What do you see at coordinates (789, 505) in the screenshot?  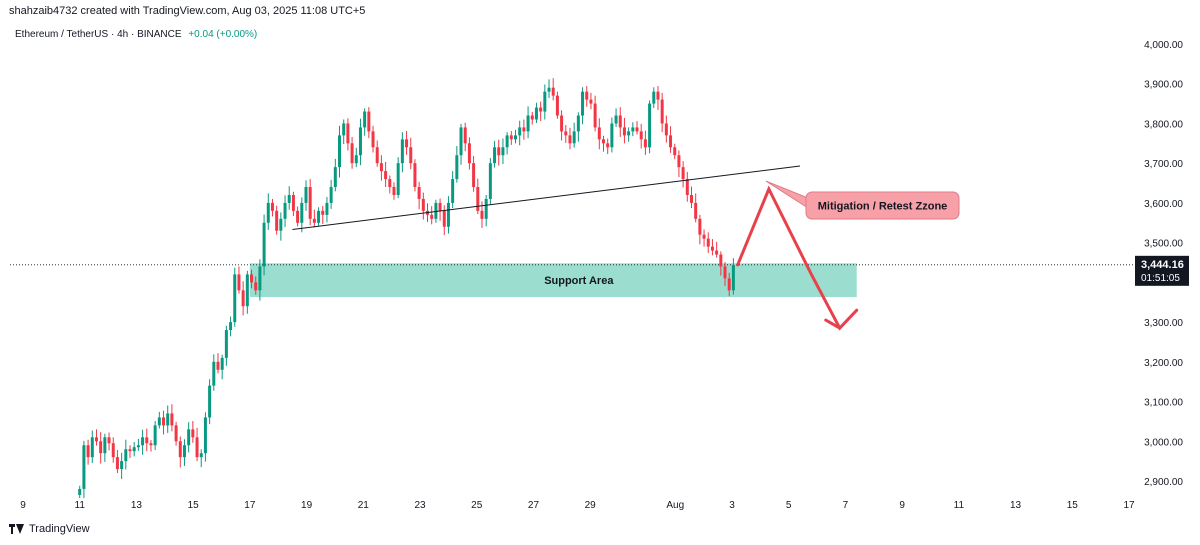 I see `x-tick-label: 5` at bounding box center [789, 505].